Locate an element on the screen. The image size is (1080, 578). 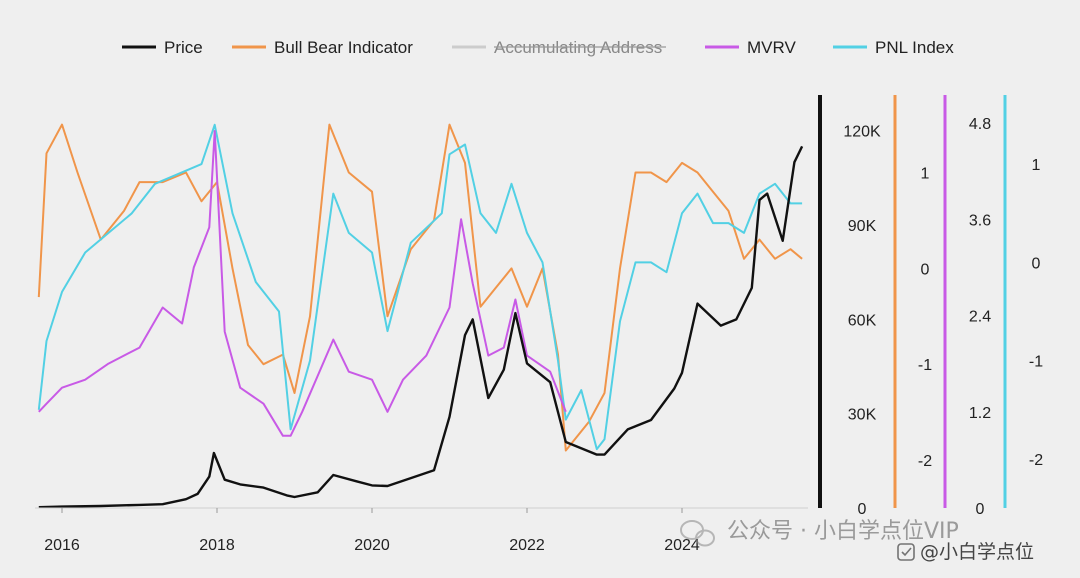
y-axis-mvrv: 0 1.2 2.4 3.6 4.8 is located at coordinates (967, 306).